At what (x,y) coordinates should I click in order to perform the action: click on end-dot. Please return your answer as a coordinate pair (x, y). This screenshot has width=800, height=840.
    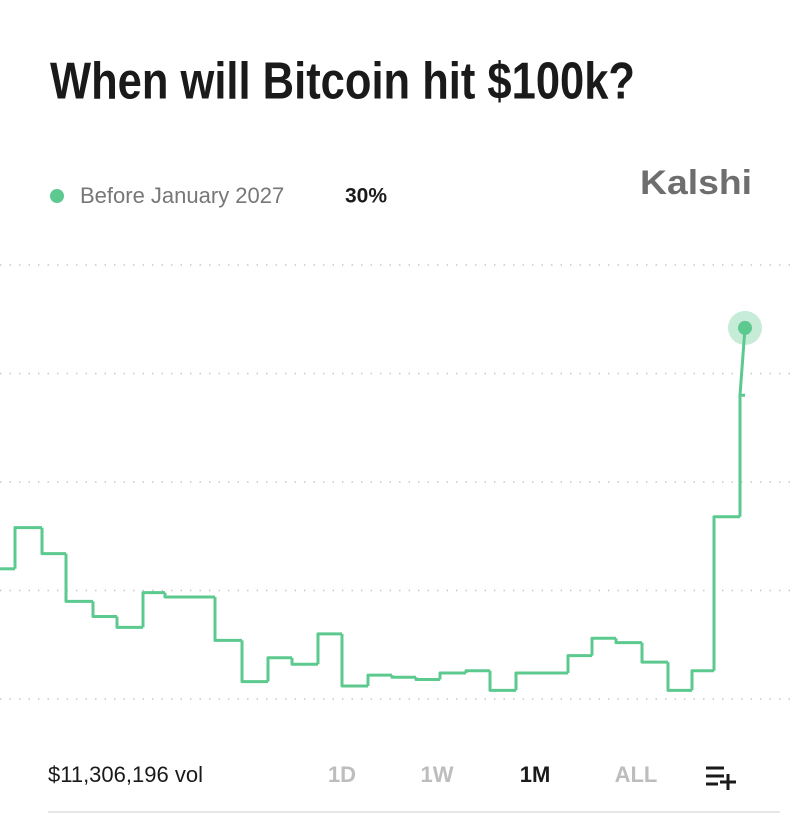
    Looking at the image, I should click on (745, 327).